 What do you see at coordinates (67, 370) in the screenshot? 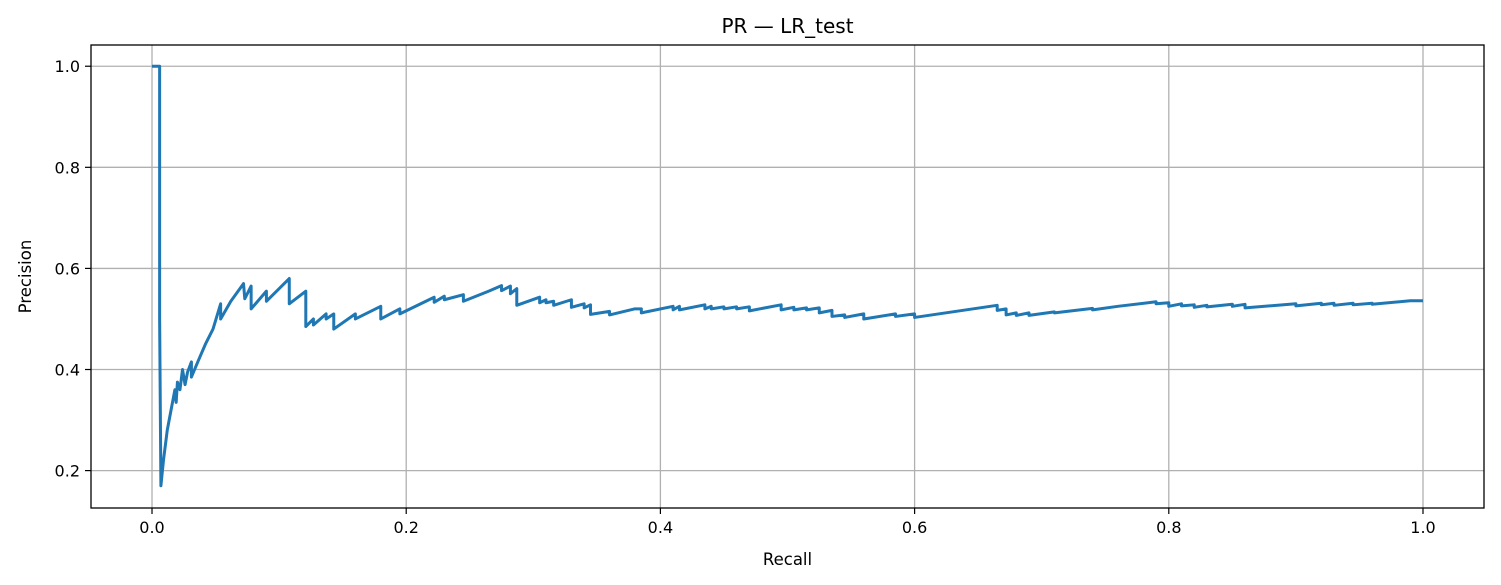
I see `y-tick-label: 0.4` at bounding box center [67, 370].